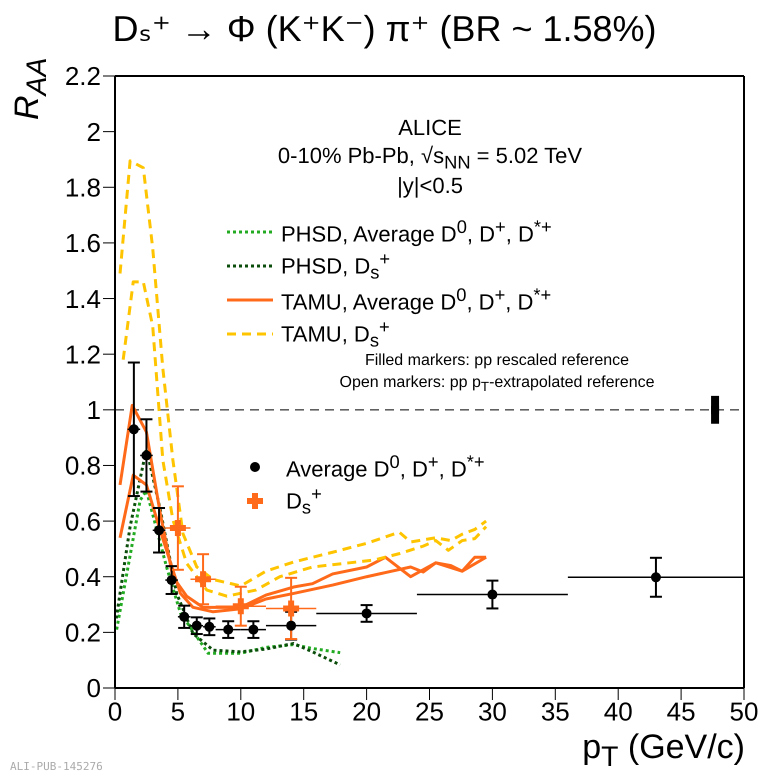  What do you see at coordinates (430, 128) in the screenshot?
I see `annotation: ALICE` at bounding box center [430, 128].